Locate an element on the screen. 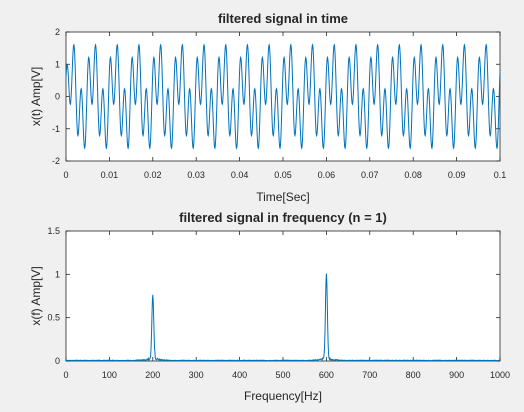 The height and width of the screenshot is (412, 524). x-tick-label: 0.09 is located at coordinates (457, 175).